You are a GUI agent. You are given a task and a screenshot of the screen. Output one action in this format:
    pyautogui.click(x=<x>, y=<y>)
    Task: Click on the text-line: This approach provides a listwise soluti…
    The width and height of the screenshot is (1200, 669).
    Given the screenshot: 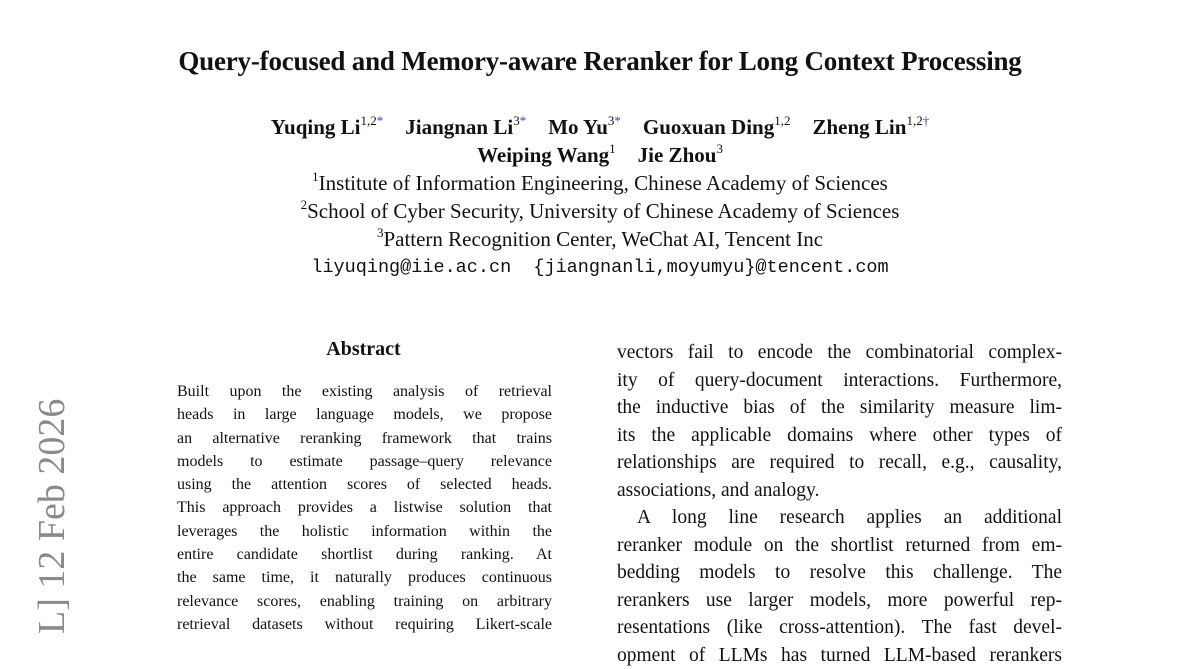 What is the action you would take?
    pyautogui.click(x=364, y=507)
    